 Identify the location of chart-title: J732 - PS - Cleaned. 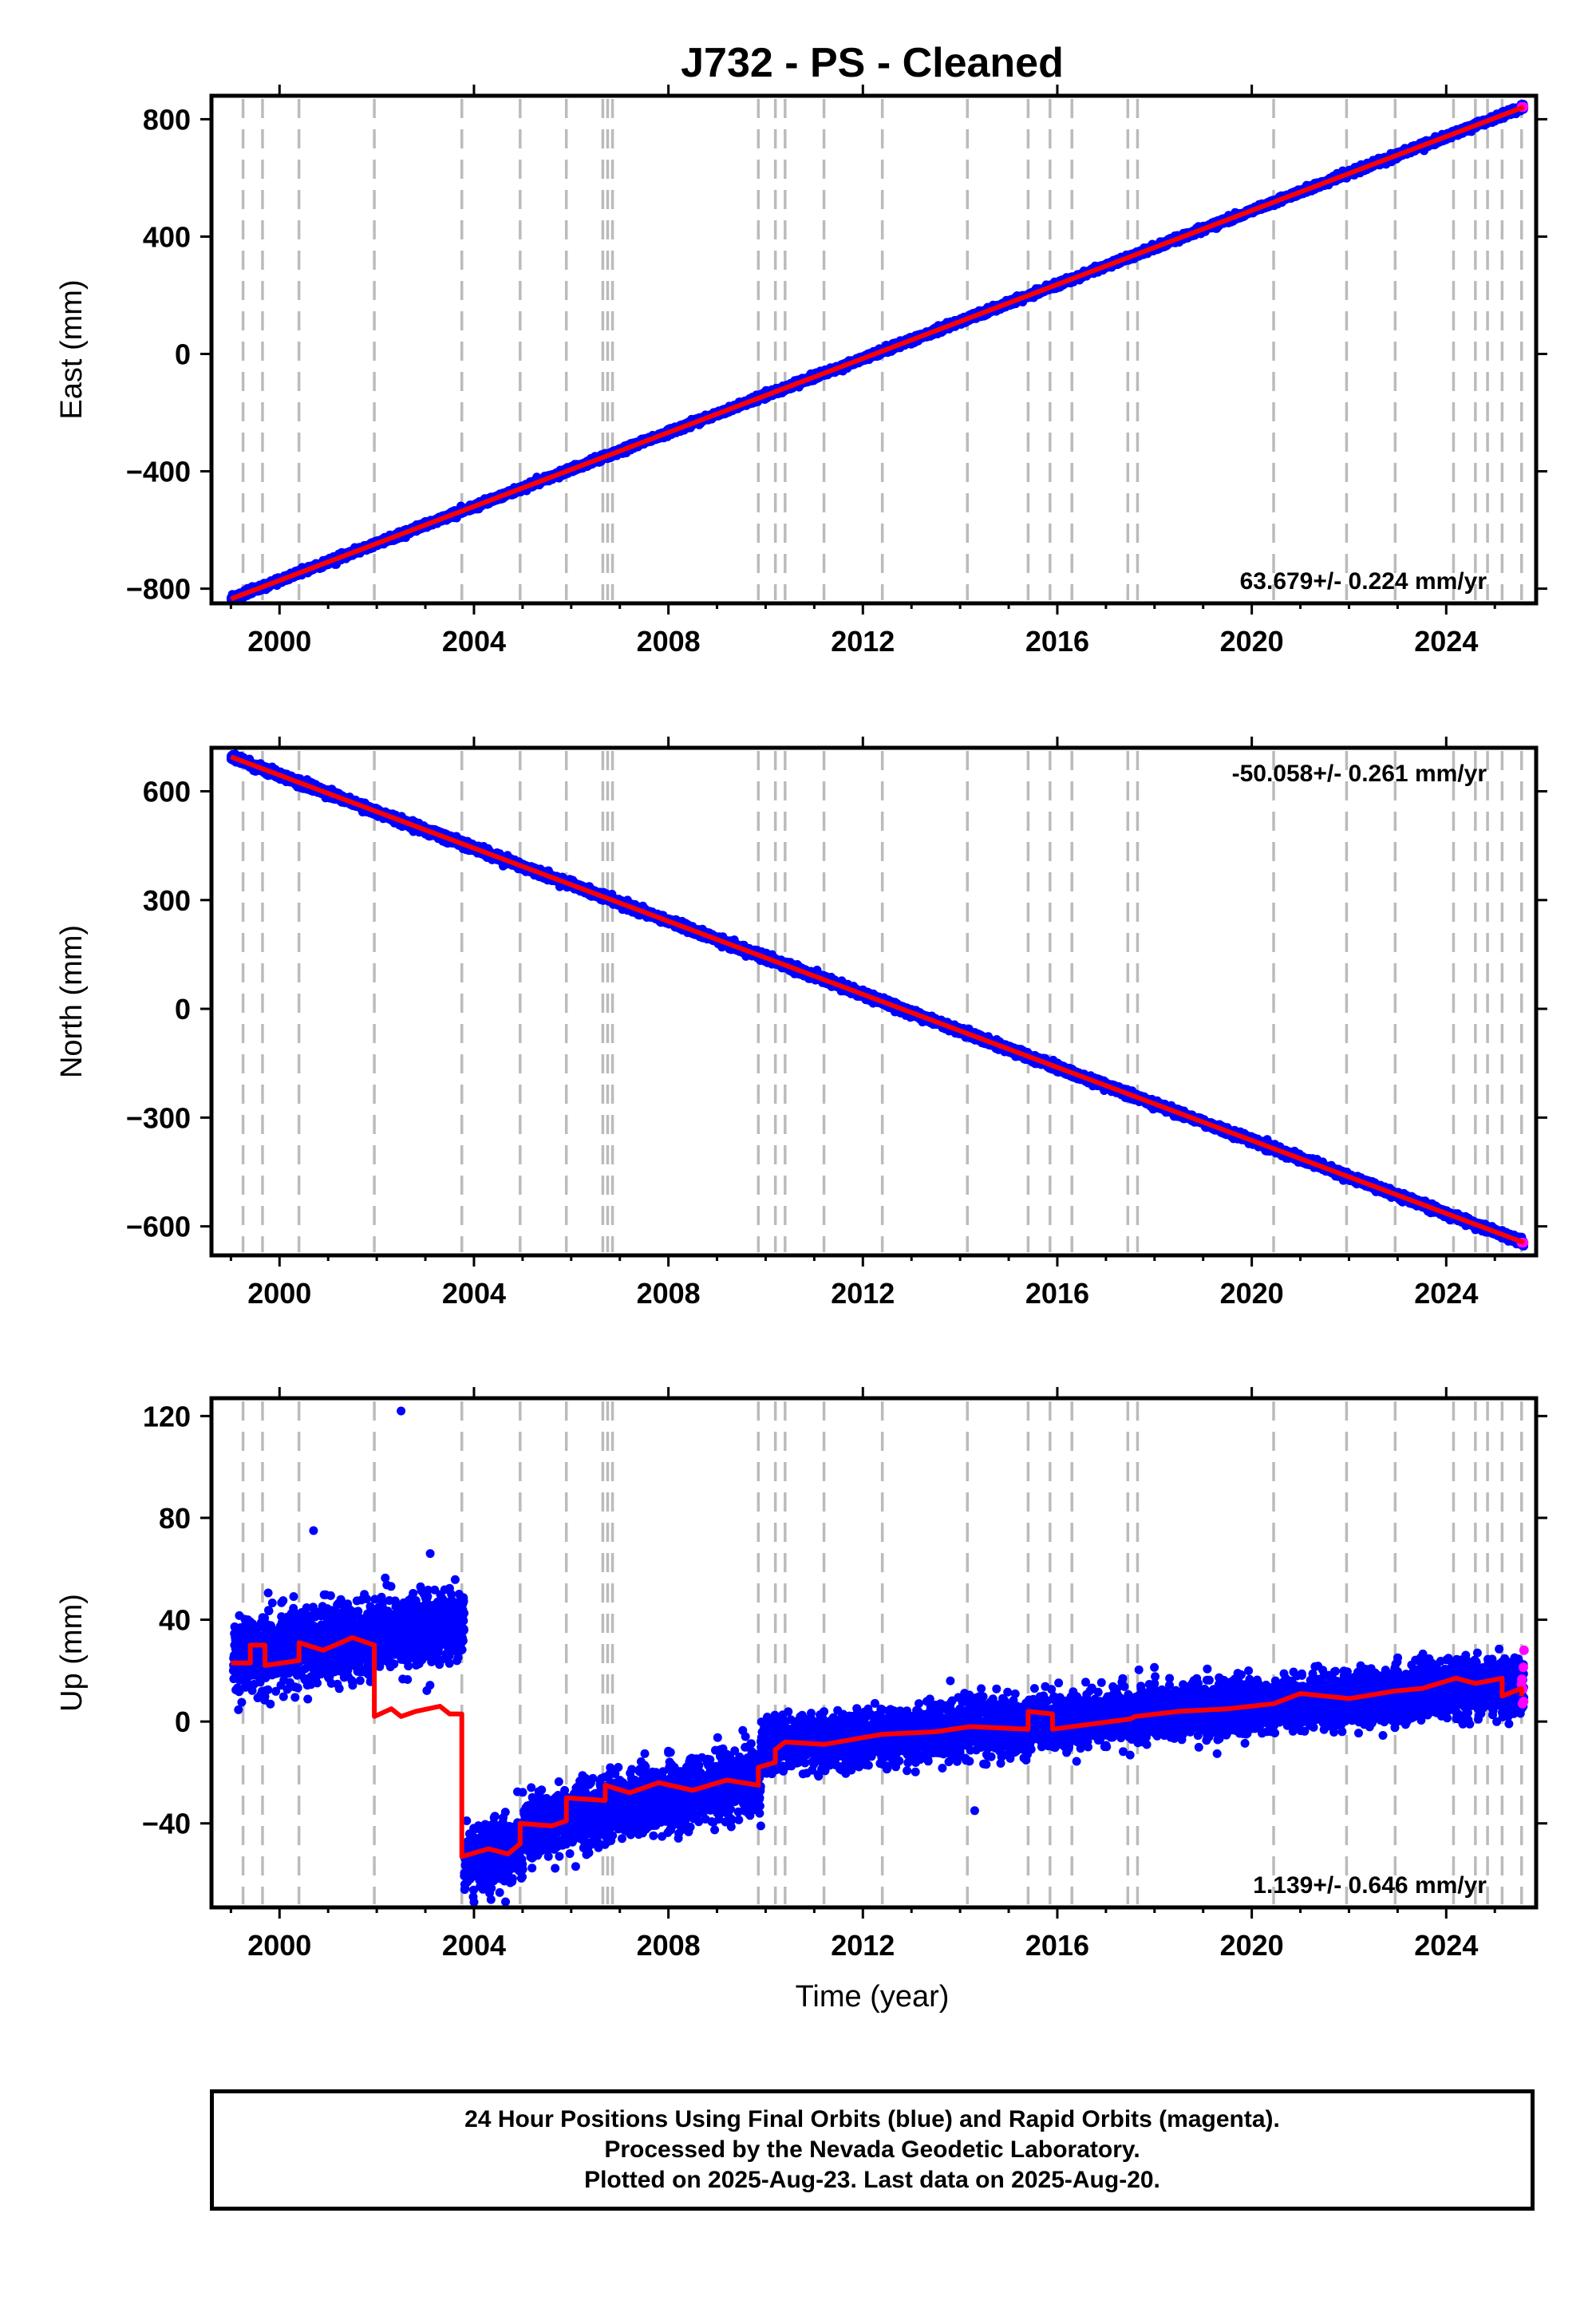
(873, 63).